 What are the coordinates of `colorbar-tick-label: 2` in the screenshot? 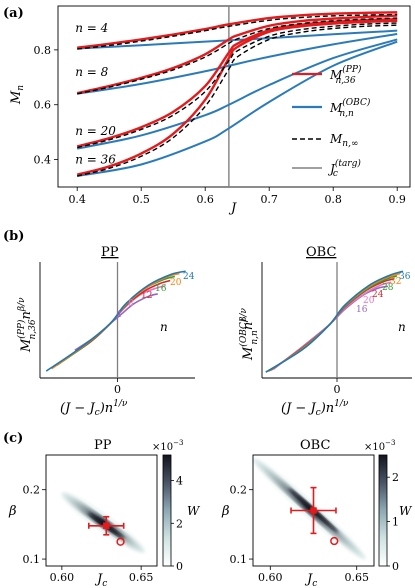 It's located at (395, 477).